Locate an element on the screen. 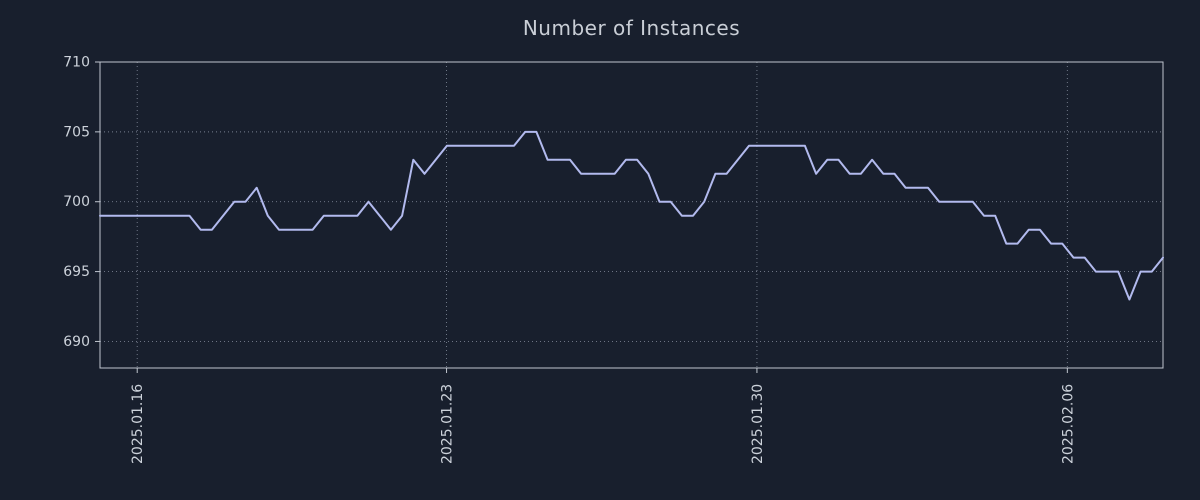 The height and width of the screenshot is (500, 1200). y-tick-label: 690 is located at coordinates (76, 342).